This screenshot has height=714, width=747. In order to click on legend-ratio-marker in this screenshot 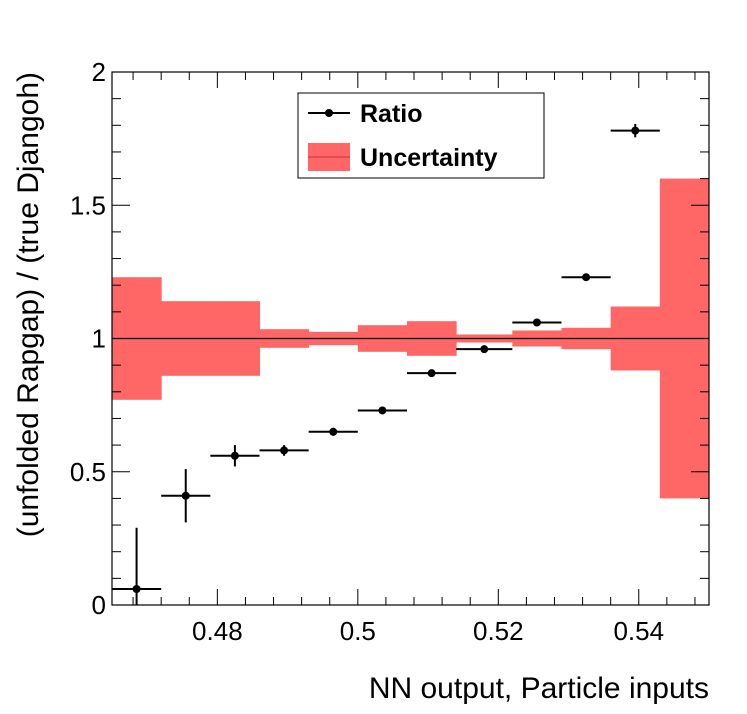, I will do `click(329, 113)`.